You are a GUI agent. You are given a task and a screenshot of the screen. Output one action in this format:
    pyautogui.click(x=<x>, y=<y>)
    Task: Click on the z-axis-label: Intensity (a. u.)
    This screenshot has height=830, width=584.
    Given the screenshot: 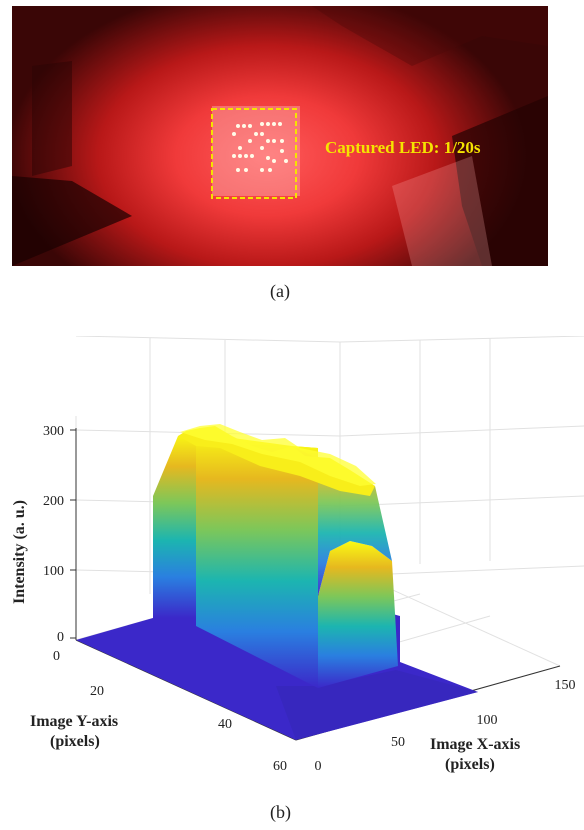 What is the action you would take?
    pyautogui.click(x=19, y=552)
    